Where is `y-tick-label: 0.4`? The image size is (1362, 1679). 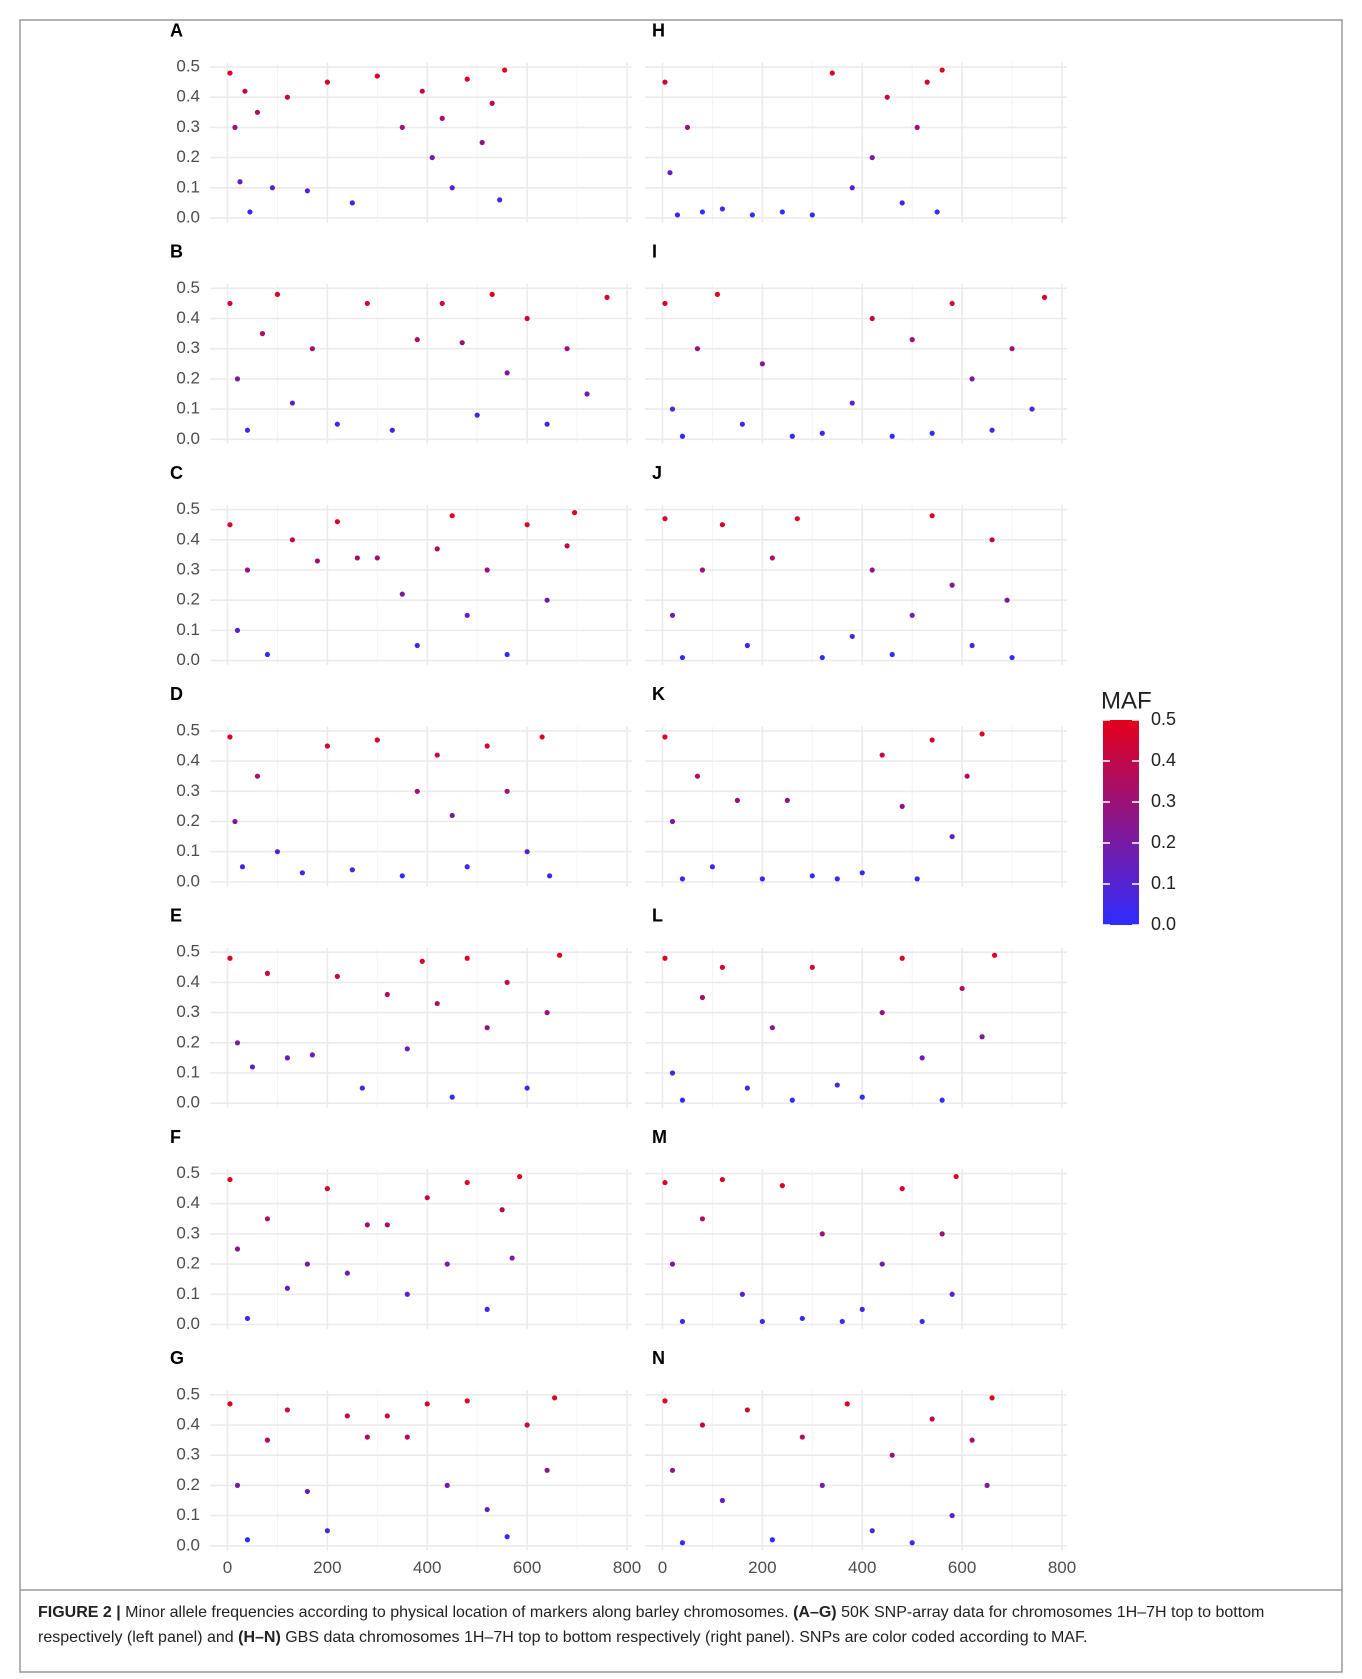 y-tick-label: 0.4 is located at coordinates (188, 1424).